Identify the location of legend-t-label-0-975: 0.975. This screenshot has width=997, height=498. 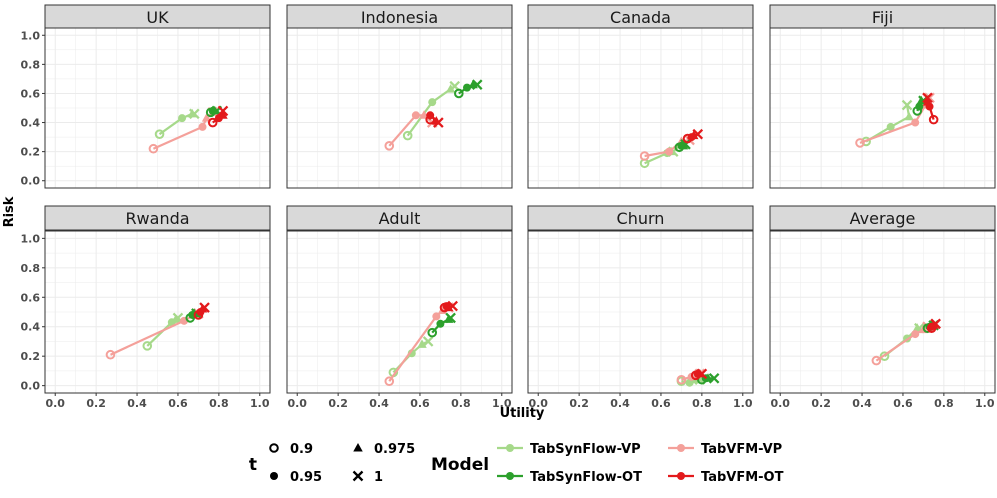
(394, 449).